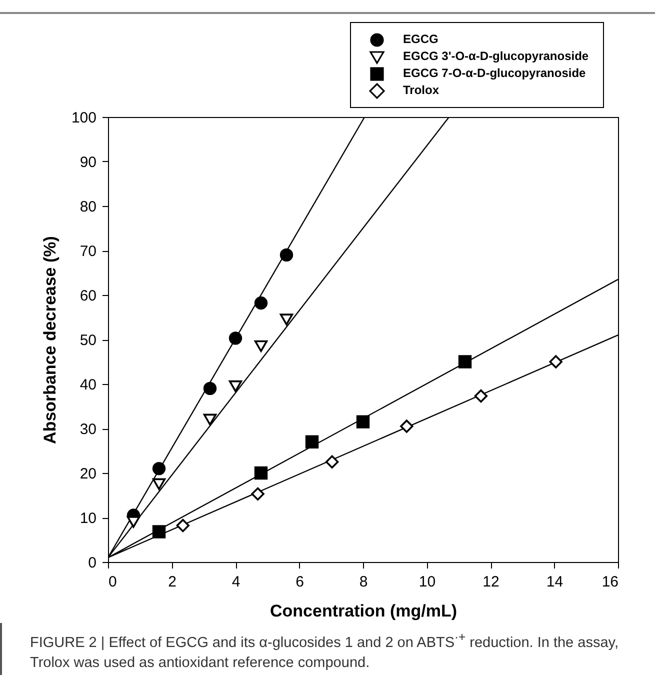 The height and width of the screenshot is (693, 667). What do you see at coordinates (300, 582) in the screenshot?
I see `x-tick-label: 6` at bounding box center [300, 582].